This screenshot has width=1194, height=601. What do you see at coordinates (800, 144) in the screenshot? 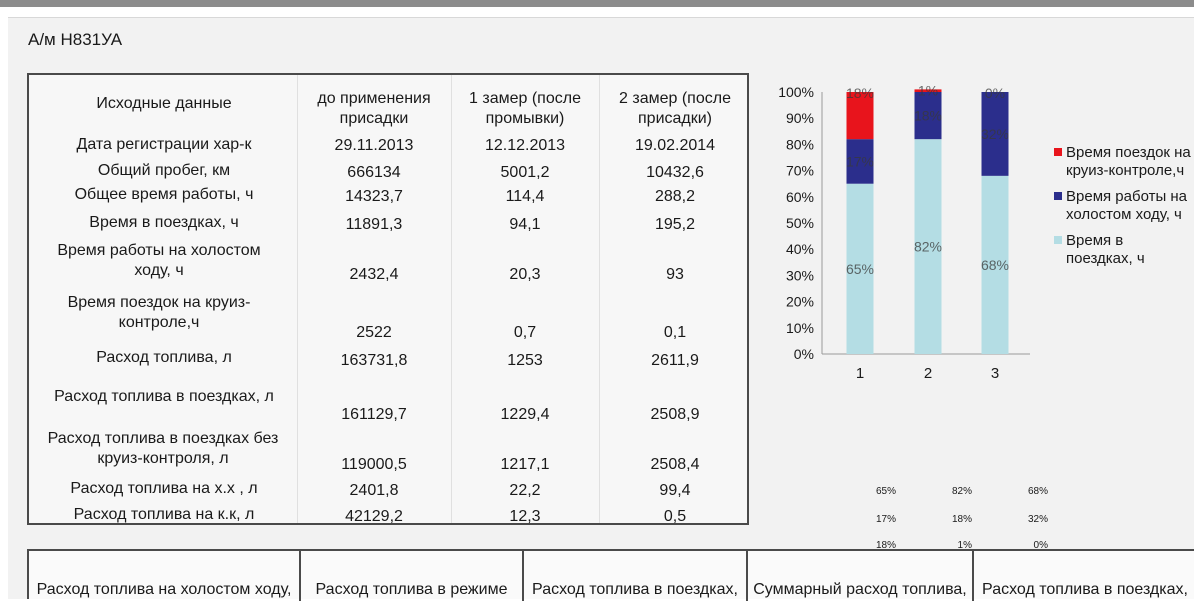
I see `y-tick-label: 80%` at bounding box center [800, 144].